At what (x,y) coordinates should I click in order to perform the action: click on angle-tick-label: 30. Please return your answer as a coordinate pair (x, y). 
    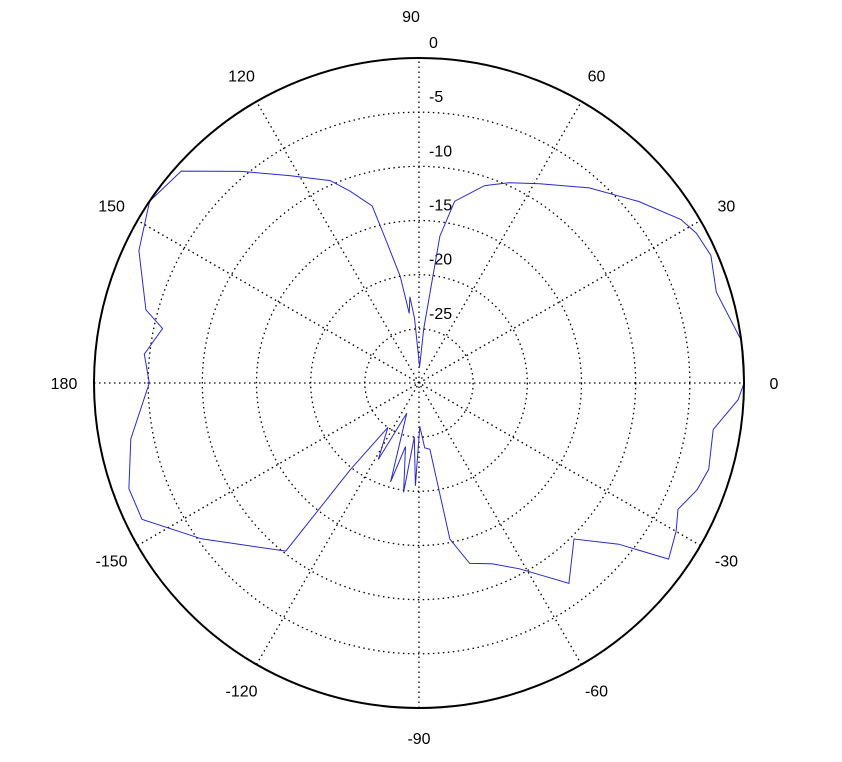
    Looking at the image, I should click on (727, 207).